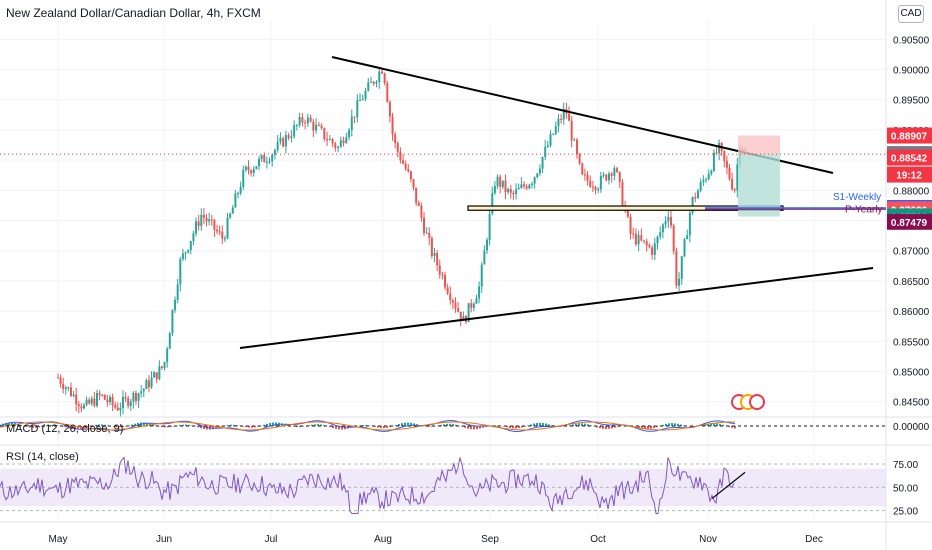 The image size is (932, 550). Describe the element at coordinates (757, 402) in the screenshot. I see `event-icon` at that location.